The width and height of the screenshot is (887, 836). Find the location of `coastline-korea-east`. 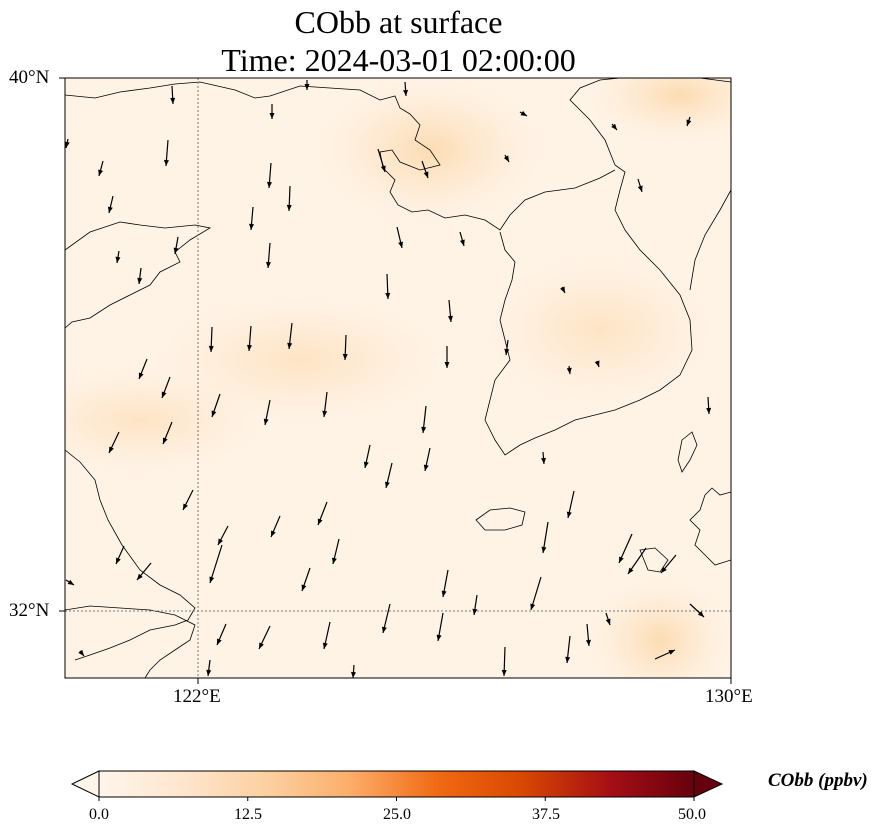

coastline-korea-east is located at coordinates (710, 240).